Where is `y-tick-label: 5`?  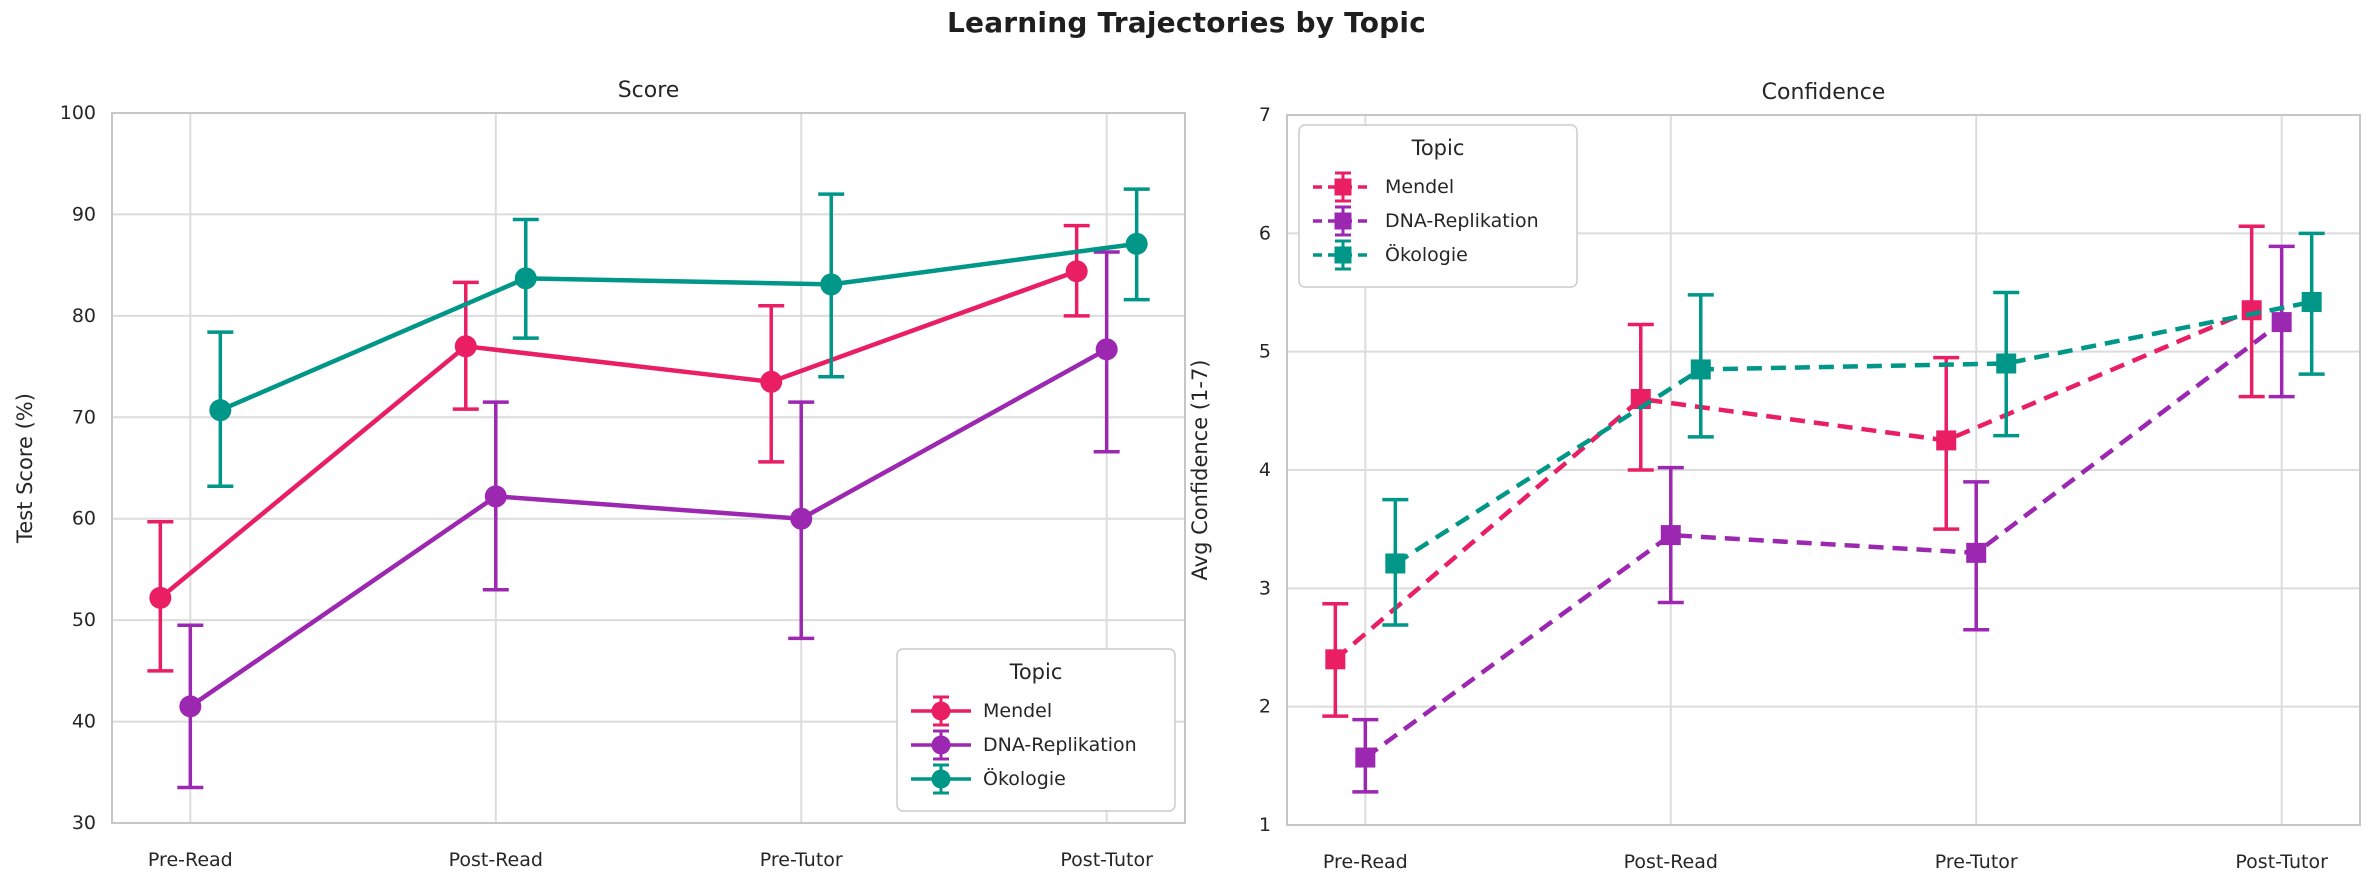 y-tick-label: 5 is located at coordinates (1265, 352).